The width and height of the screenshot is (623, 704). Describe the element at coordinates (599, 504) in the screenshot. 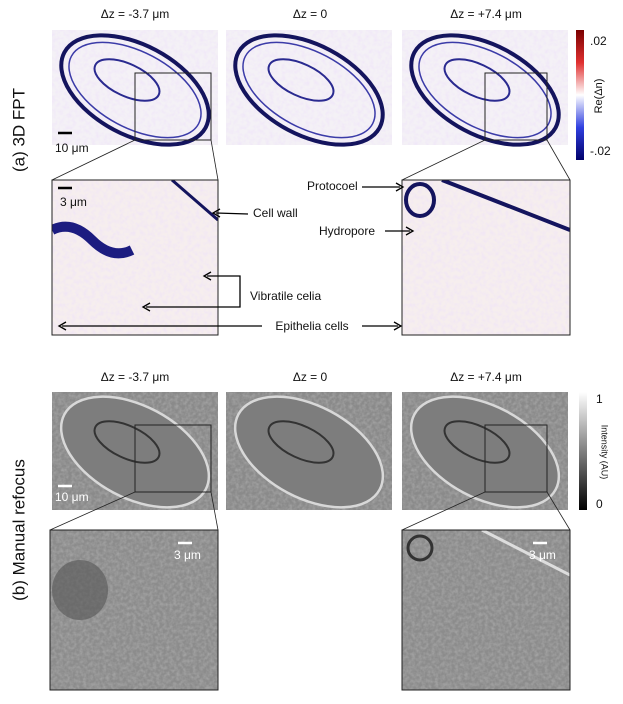

I see `colorbar-tick: 0` at that location.